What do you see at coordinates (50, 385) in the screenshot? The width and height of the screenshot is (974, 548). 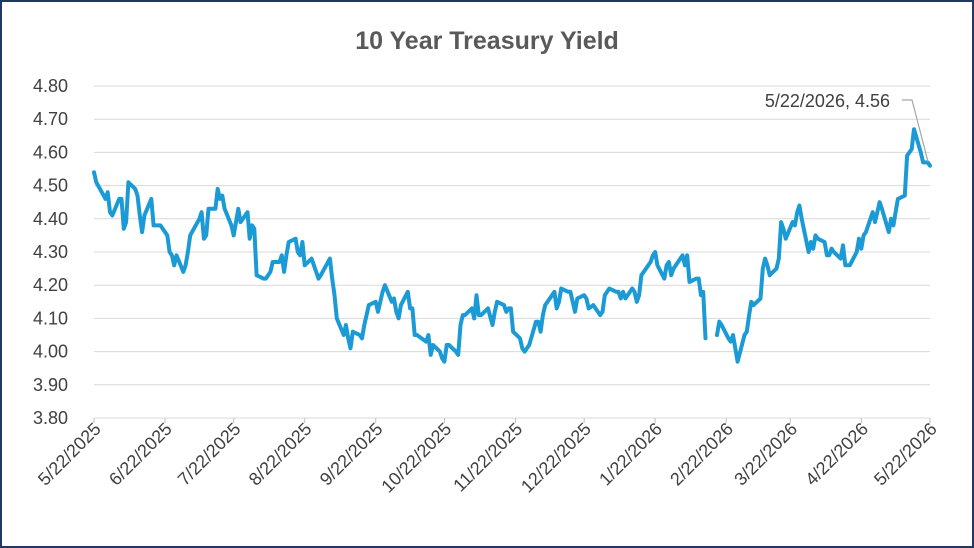 I see `y-tick-label: 3.90` at bounding box center [50, 385].